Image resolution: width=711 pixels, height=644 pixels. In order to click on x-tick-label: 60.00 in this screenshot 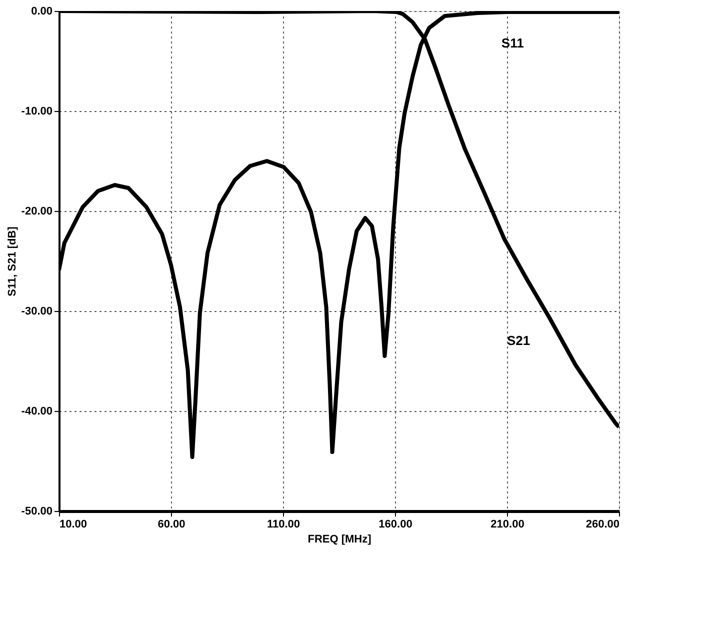, I will do `click(172, 524)`.